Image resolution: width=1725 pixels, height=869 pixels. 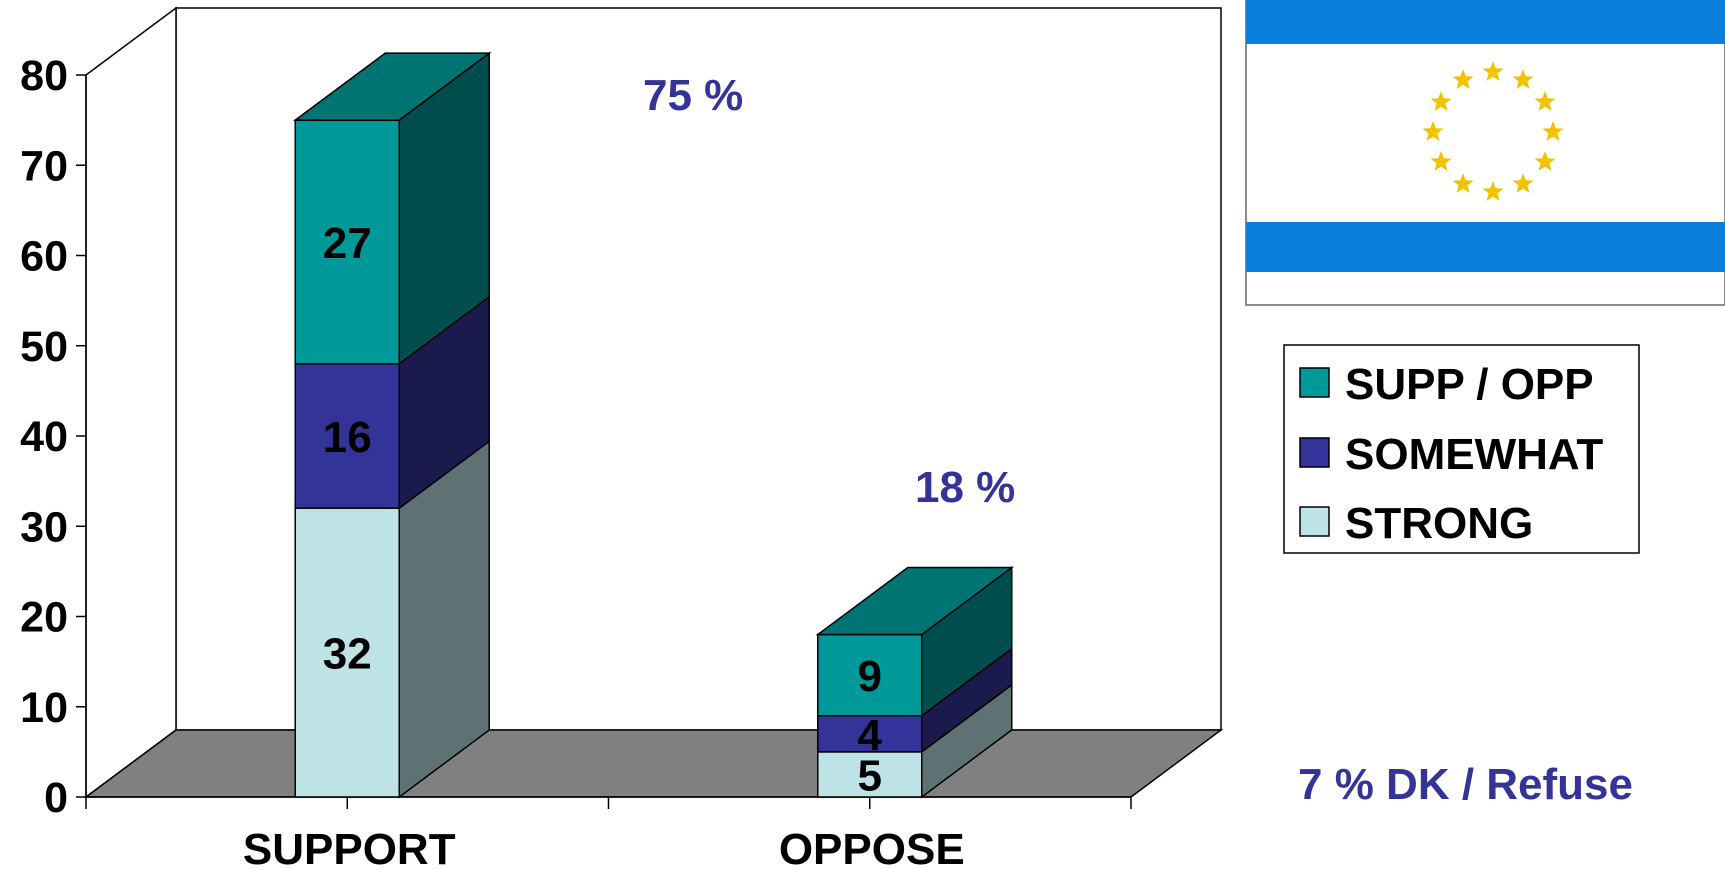 I want to click on bar-segment-support-strong, so click(x=347, y=652).